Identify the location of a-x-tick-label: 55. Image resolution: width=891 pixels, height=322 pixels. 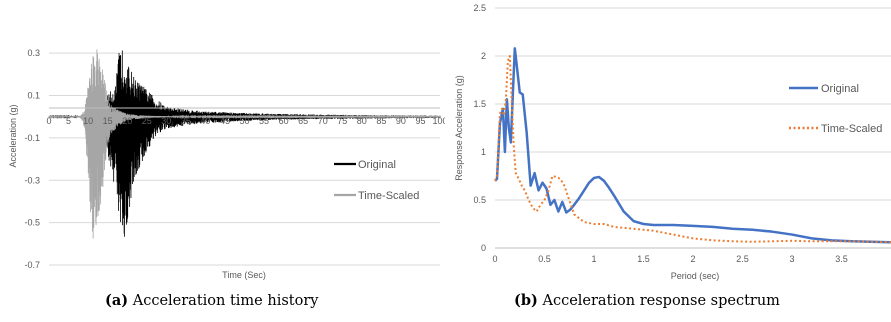
(264, 121).